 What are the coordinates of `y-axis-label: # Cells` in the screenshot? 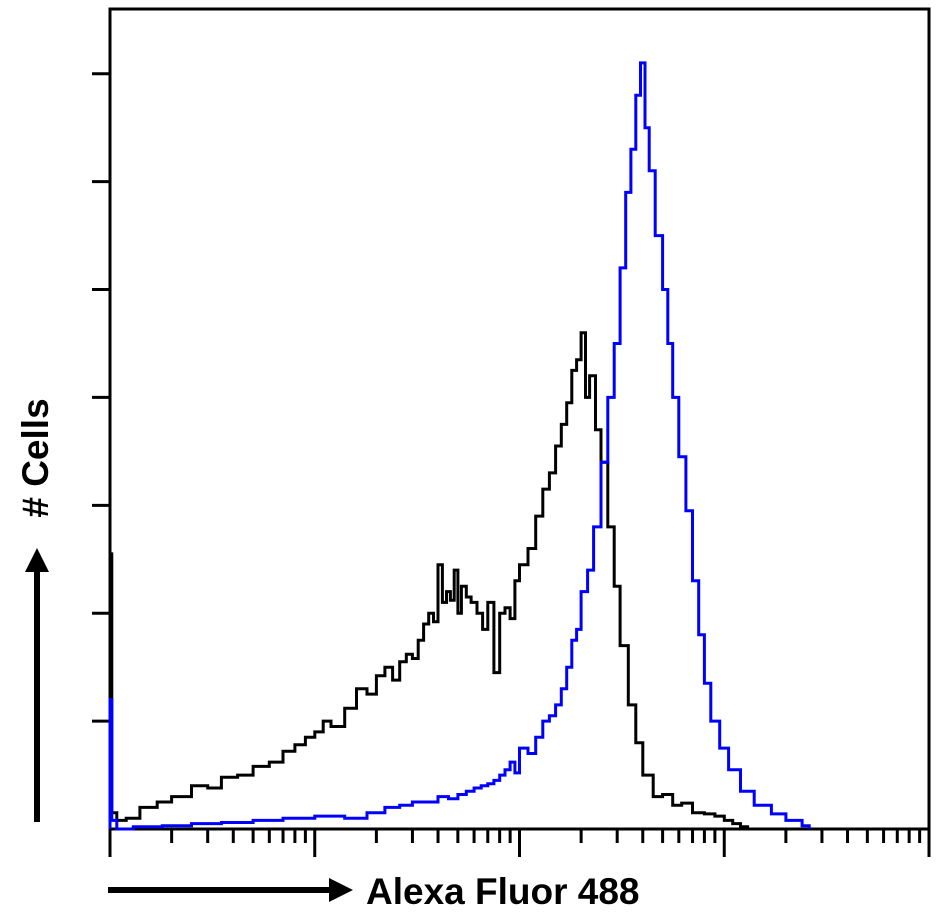 It's located at (35, 457).